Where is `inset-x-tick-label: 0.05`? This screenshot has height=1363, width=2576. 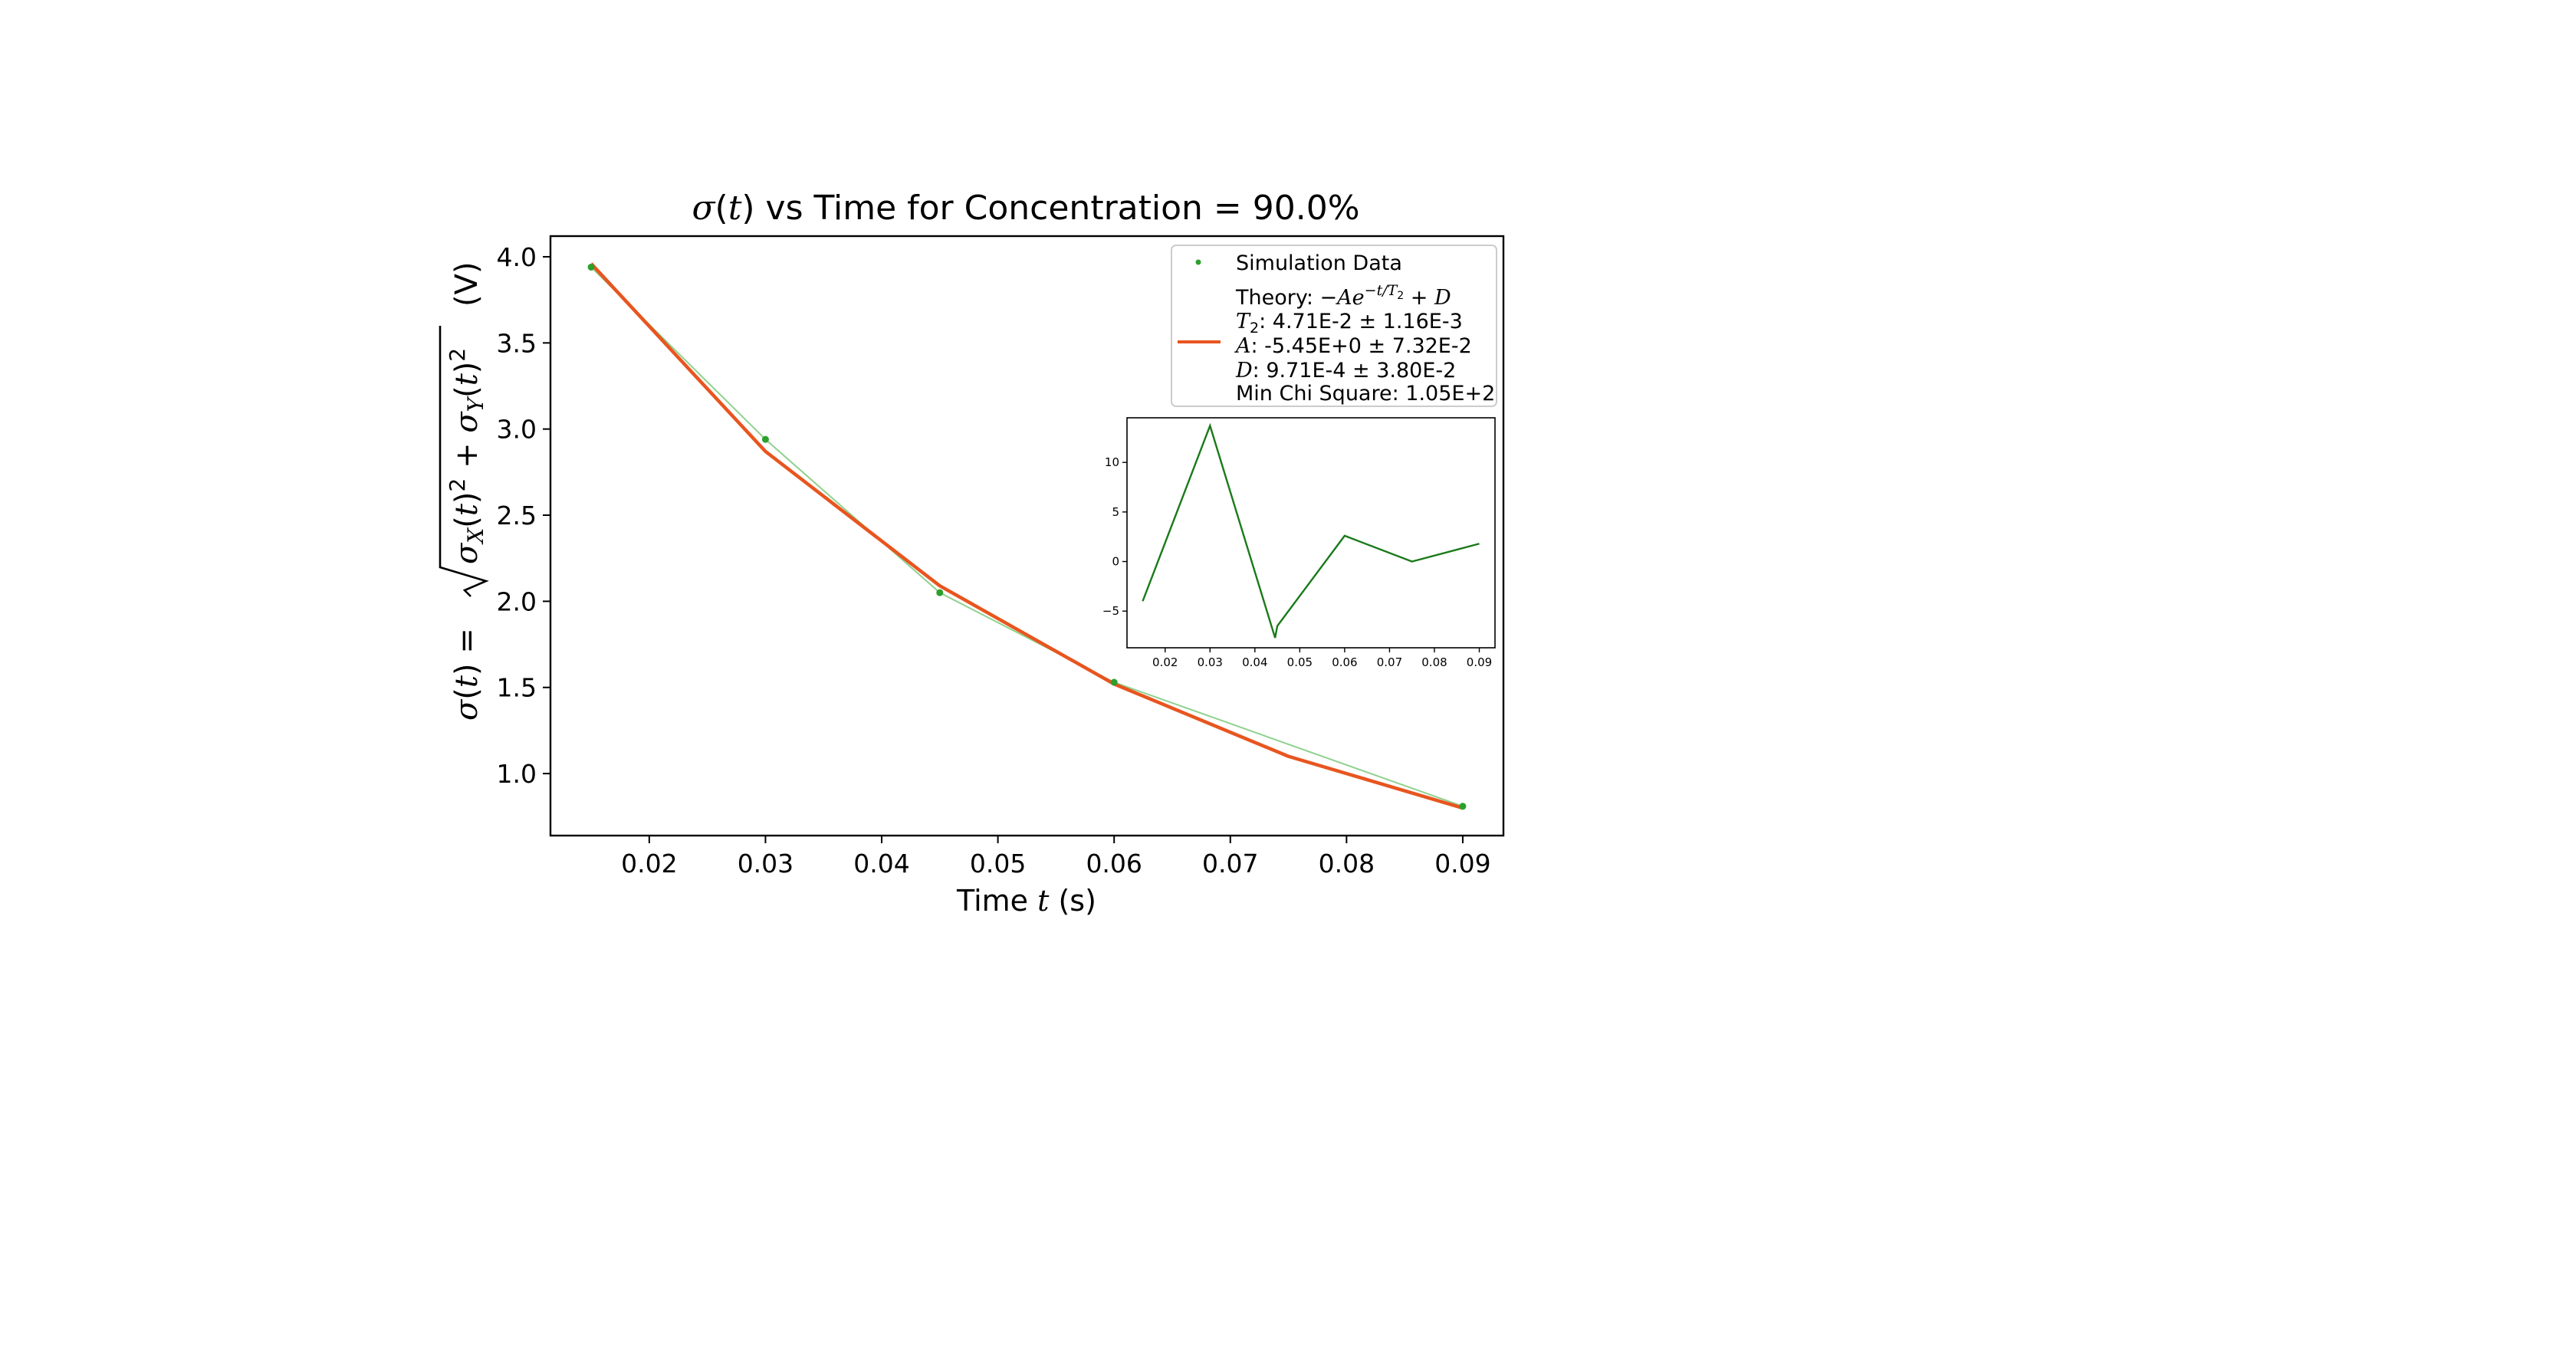
inset-x-tick-label: 0.05 is located at coordinates (1300, 662).